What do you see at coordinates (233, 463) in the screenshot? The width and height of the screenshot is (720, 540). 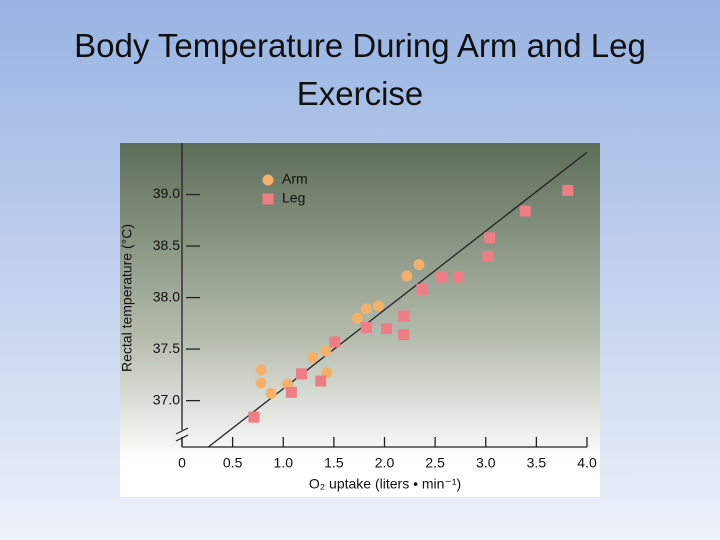 I see `x-tick-label: 0.5` at bounding box center [233, 463].